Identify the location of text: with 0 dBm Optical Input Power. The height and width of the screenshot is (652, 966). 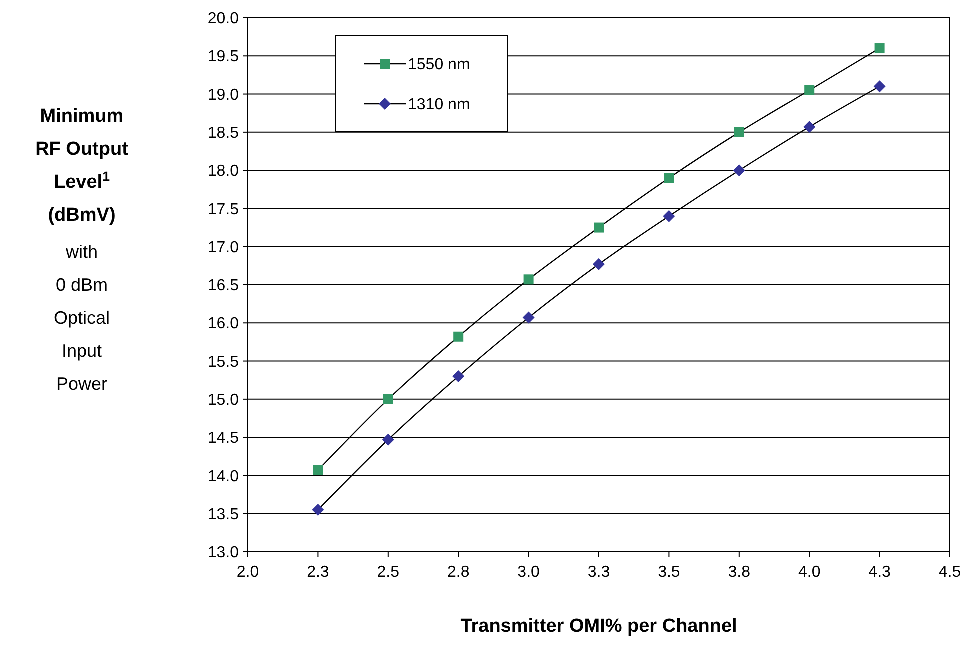
(82, 318).